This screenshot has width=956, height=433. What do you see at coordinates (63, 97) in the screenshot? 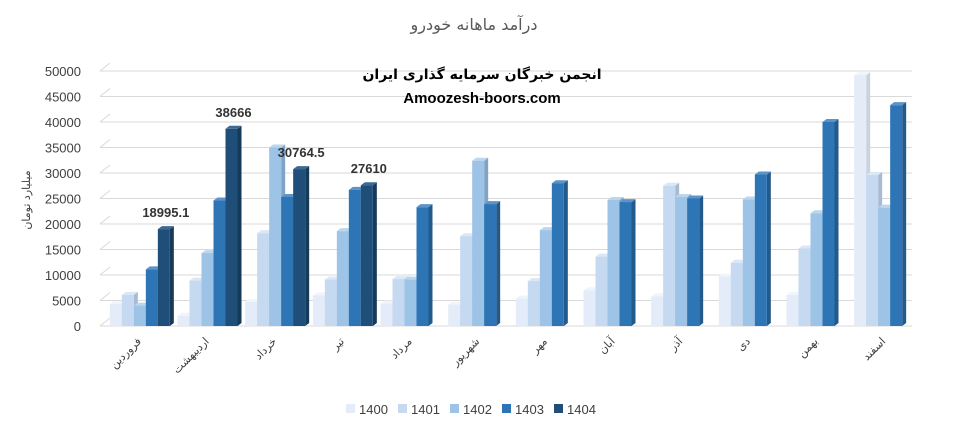
I see `y-tick-label: 45000` at bounding box center [63, 97].